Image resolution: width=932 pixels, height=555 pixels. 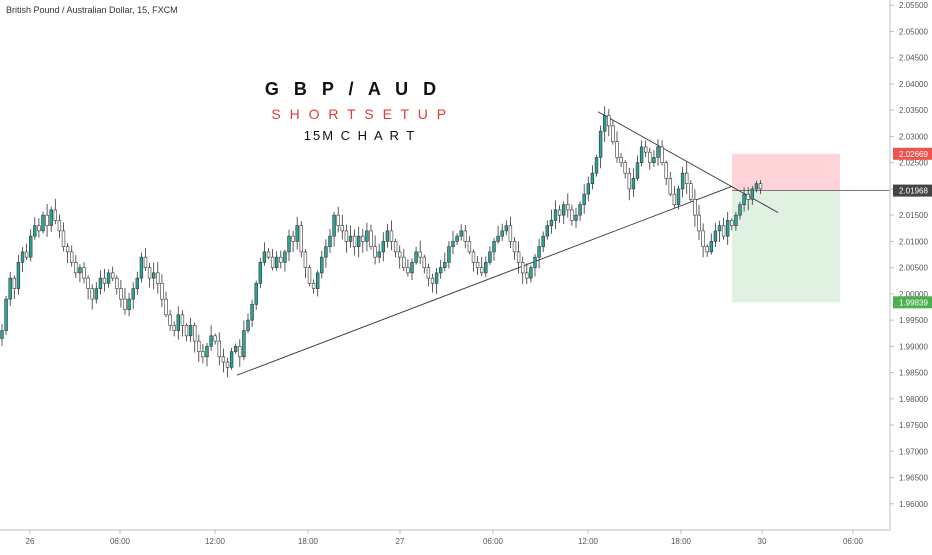 What do you see at coordinates (911, 275) in the screenshot?
I see `price-axis-background` at bounding box center [911, 275].